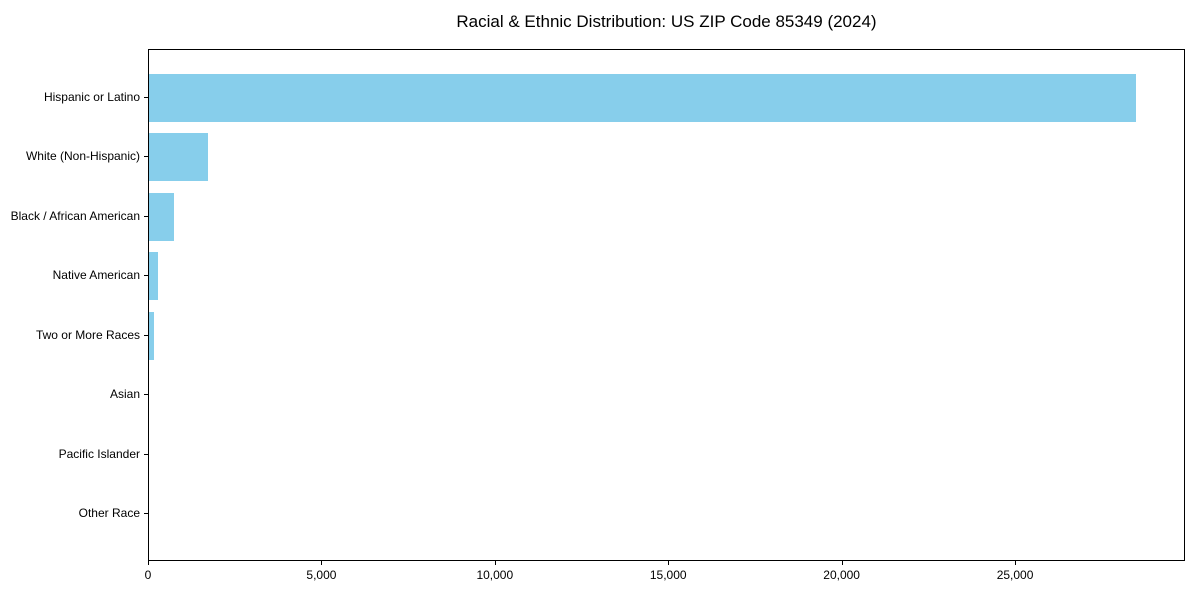 The image size is (1200, 600). What do you see at coordinates (841, 575) in the screenshot?
I see `x-tick-label: 20,000` at bounding box center [841, 575].